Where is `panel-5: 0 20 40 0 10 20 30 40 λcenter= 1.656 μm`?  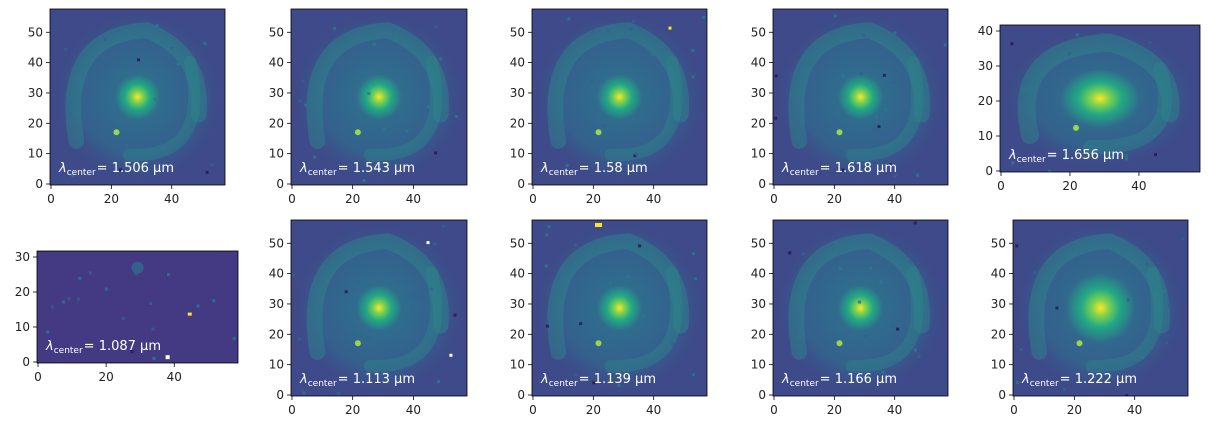
panel-5: 0 20 40 0 10 20 30 40 λcenter= 1.656 μm is located at coordinates (1089, 108).